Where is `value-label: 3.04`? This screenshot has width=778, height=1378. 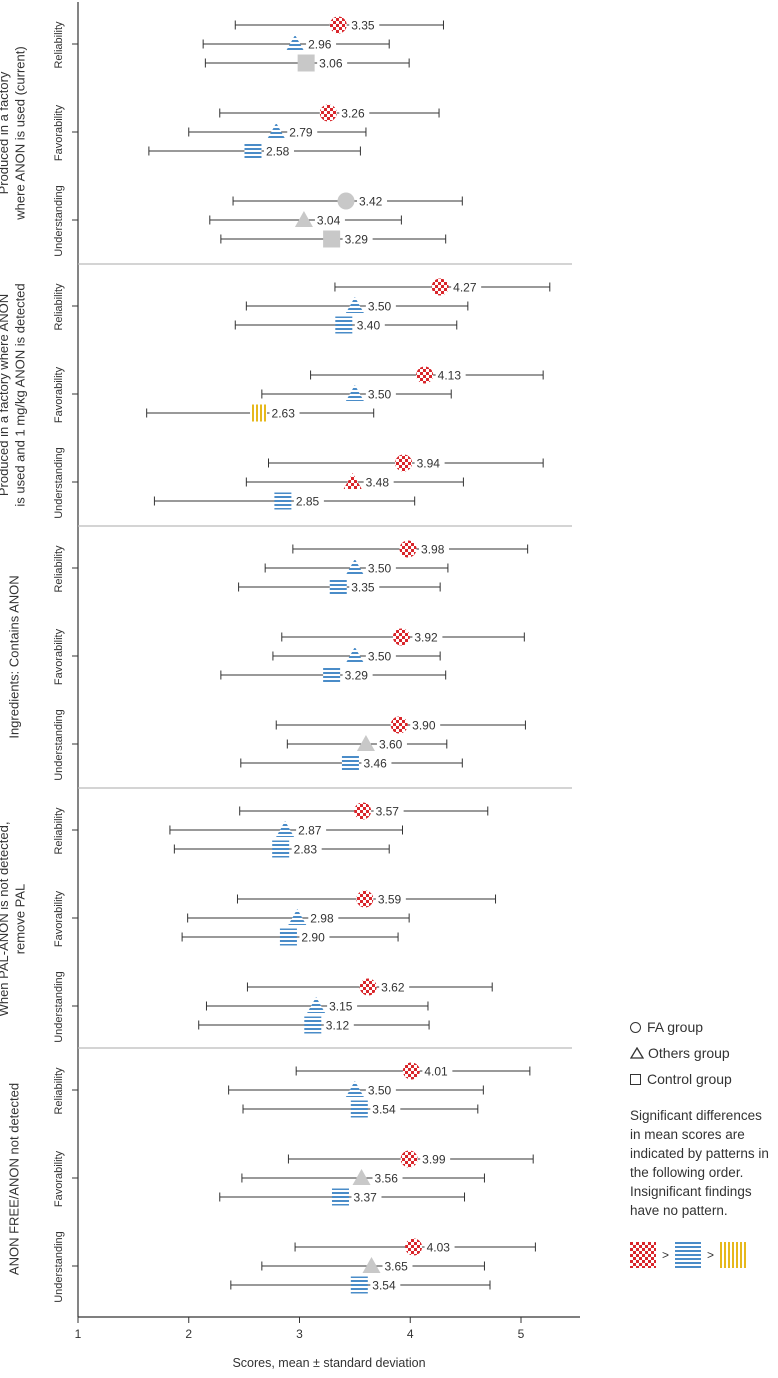 value-label: 3.04 is located at coordinates (329, 220).